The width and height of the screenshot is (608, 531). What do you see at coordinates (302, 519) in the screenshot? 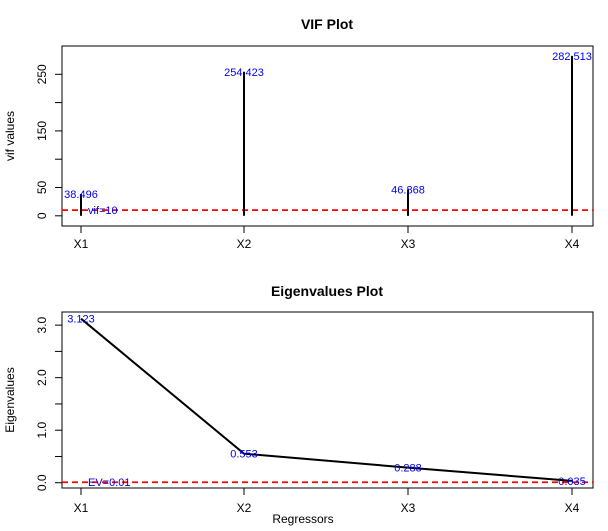
I see `eigen-x-axis-label: Regressors` at bounding box center [302, 519].